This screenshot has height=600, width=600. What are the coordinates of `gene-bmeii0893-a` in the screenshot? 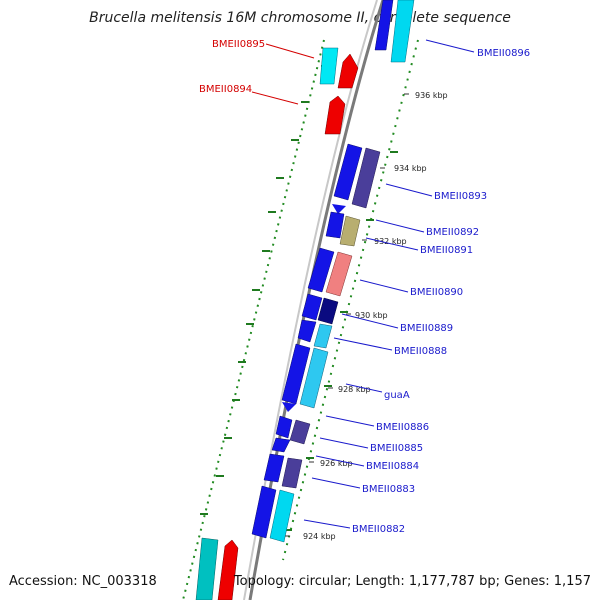 It's located at (348, 172).